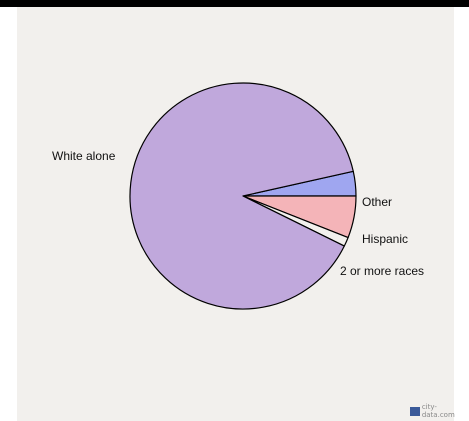 Image resolution: width=469 pixels, height=421 pixels. What do you see at coordinates (415, 411) in the screenshot?
I see `city-data-logo-icon` at bounding box center [415, 411].